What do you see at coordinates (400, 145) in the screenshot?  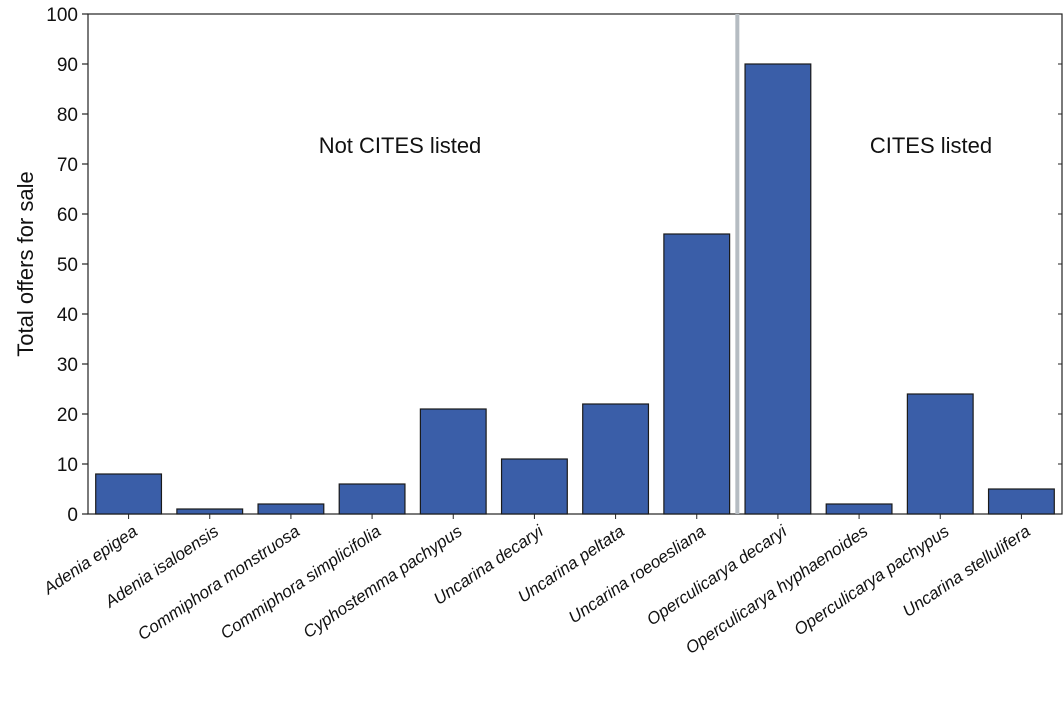 I see `group-label-not-cites: Not CITES listed` at bounding box center [400, 145].